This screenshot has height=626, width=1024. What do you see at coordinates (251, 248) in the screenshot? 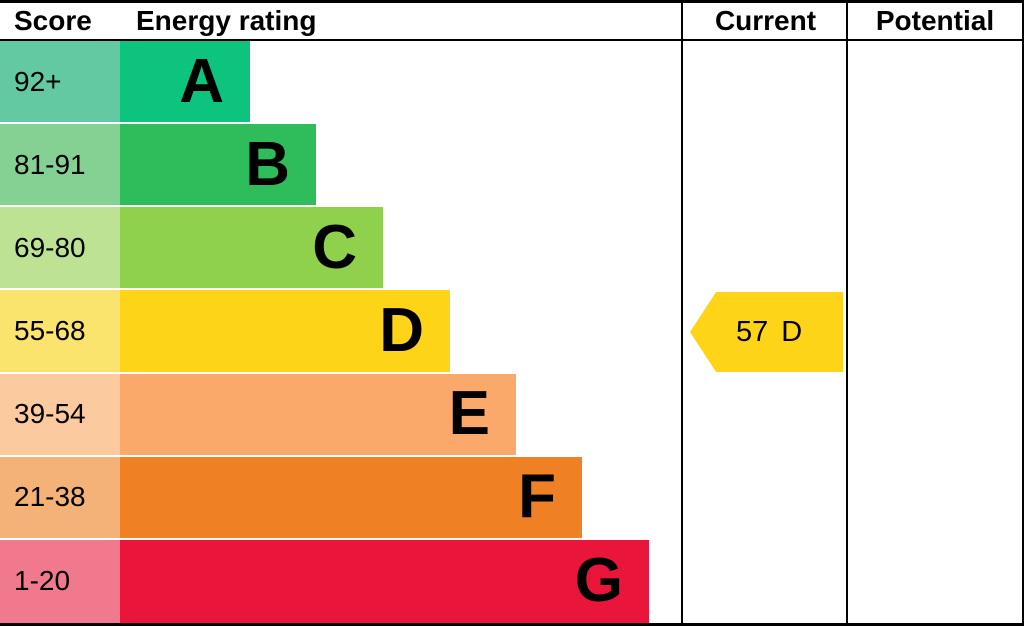
I see `rating-bar-c: C` at bounding box center [251, 248].